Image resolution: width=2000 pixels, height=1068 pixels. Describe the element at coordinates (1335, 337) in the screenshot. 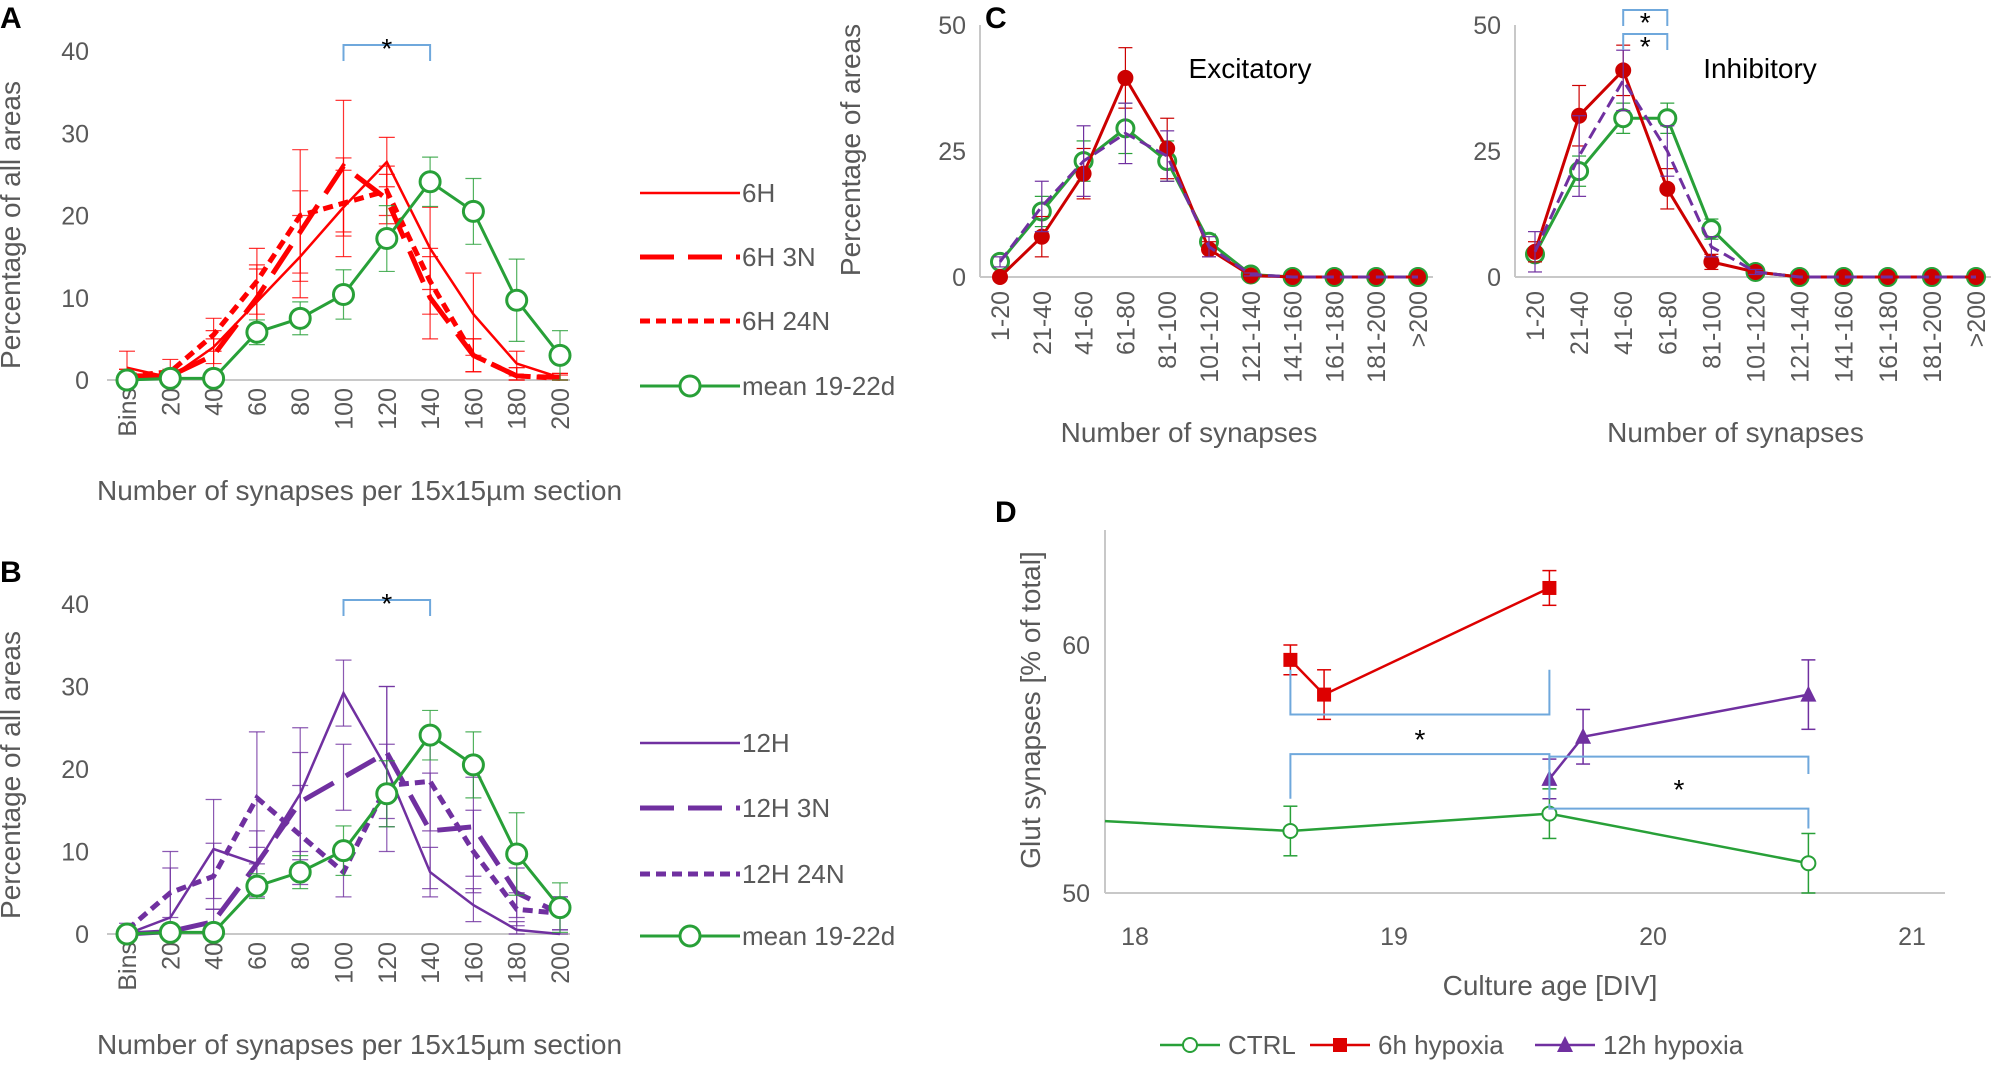

I see `x-tick-label: 161-180` at that location.